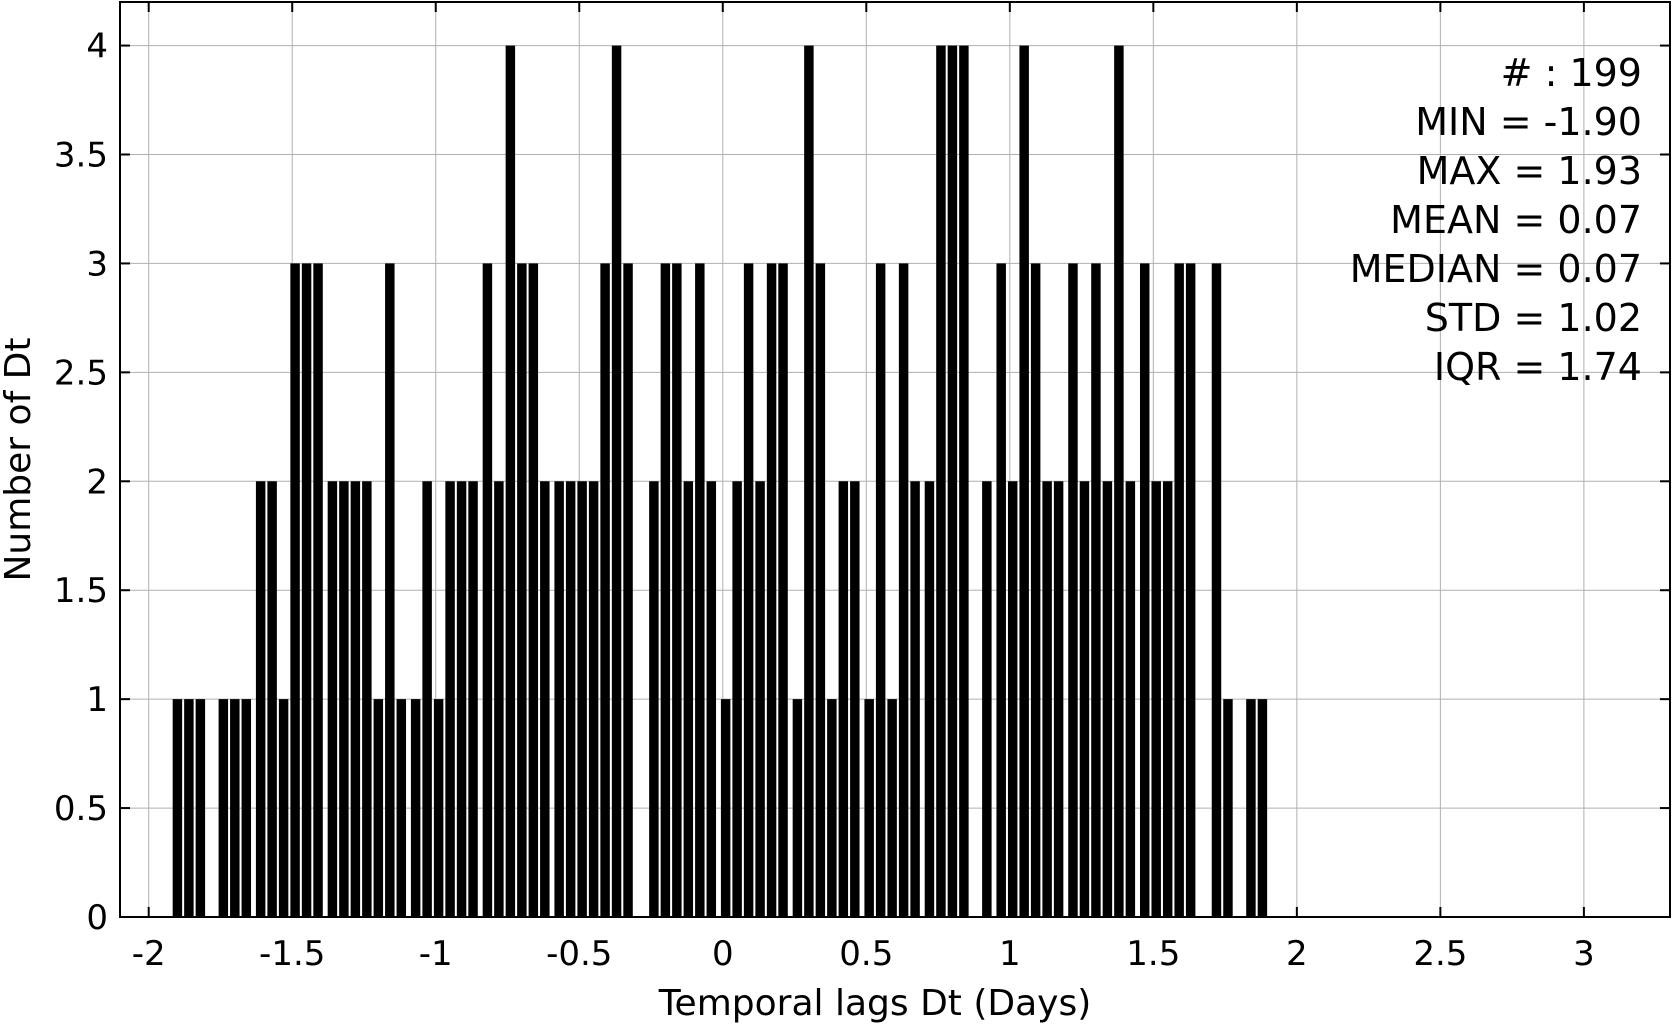 This screenshot has height=1025, width=1672. I want to click on x-tick-label: -0.5, so click(579, 954).